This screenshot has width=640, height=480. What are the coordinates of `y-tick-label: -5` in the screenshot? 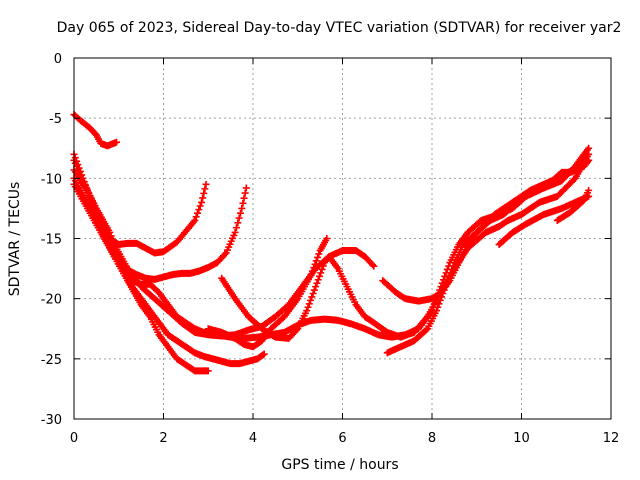 It's located at (55, 119).